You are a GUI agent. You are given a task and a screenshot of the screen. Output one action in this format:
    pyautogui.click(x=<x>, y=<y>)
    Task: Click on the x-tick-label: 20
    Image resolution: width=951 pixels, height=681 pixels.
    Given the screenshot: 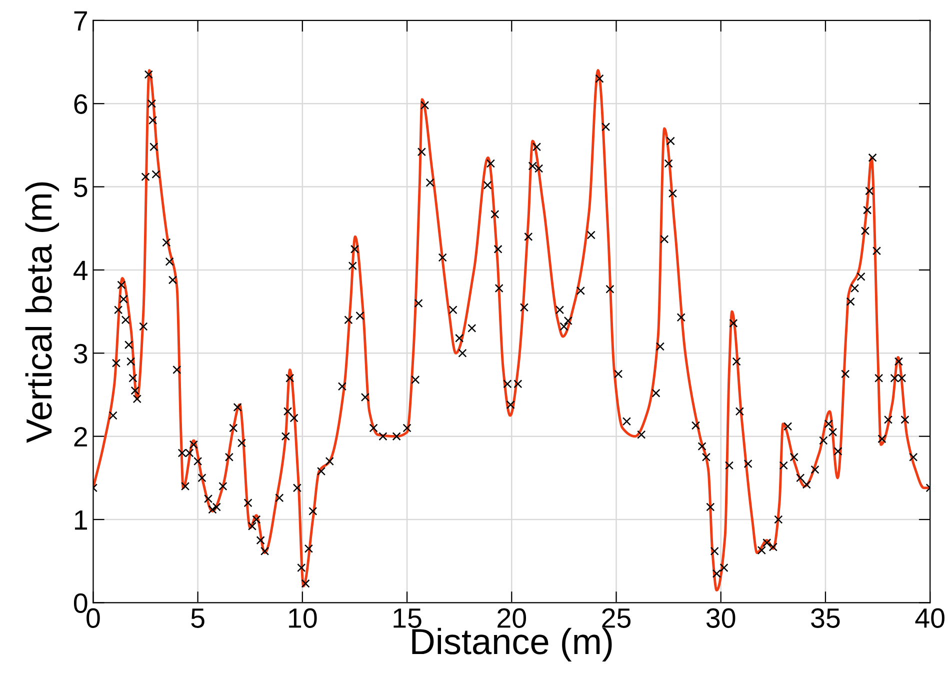 What is the action you would take?
    pyautogui.click(x=512, y=618)
    